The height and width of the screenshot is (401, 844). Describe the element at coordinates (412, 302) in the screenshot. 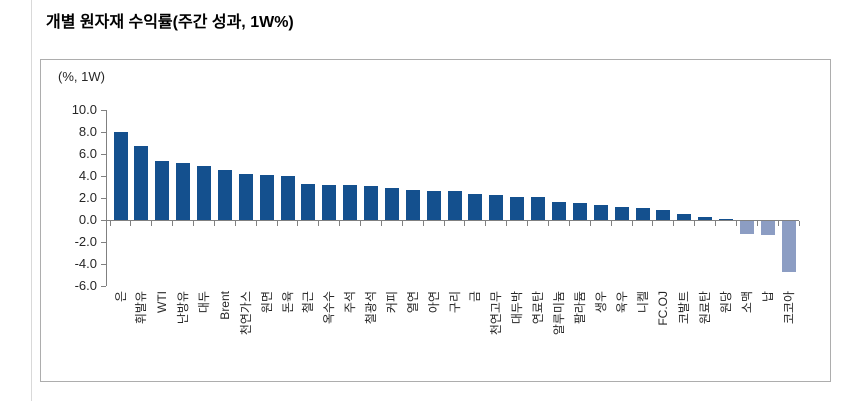

I see `x-axis-label: 열연` at that location.